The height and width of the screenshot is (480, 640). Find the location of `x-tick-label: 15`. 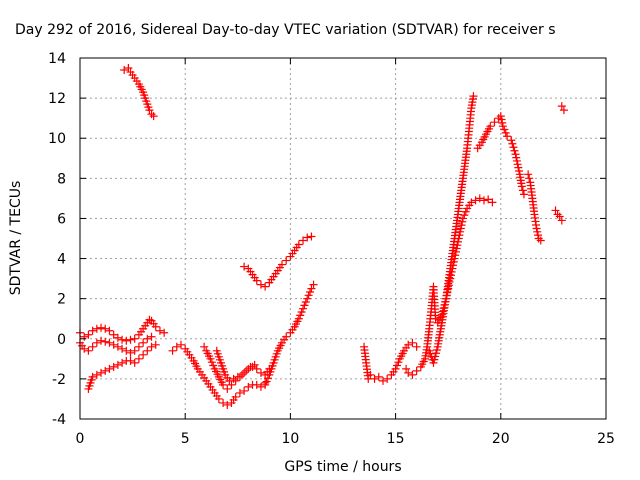

x-tick-label: 15 is located at coordinates (396, 439).